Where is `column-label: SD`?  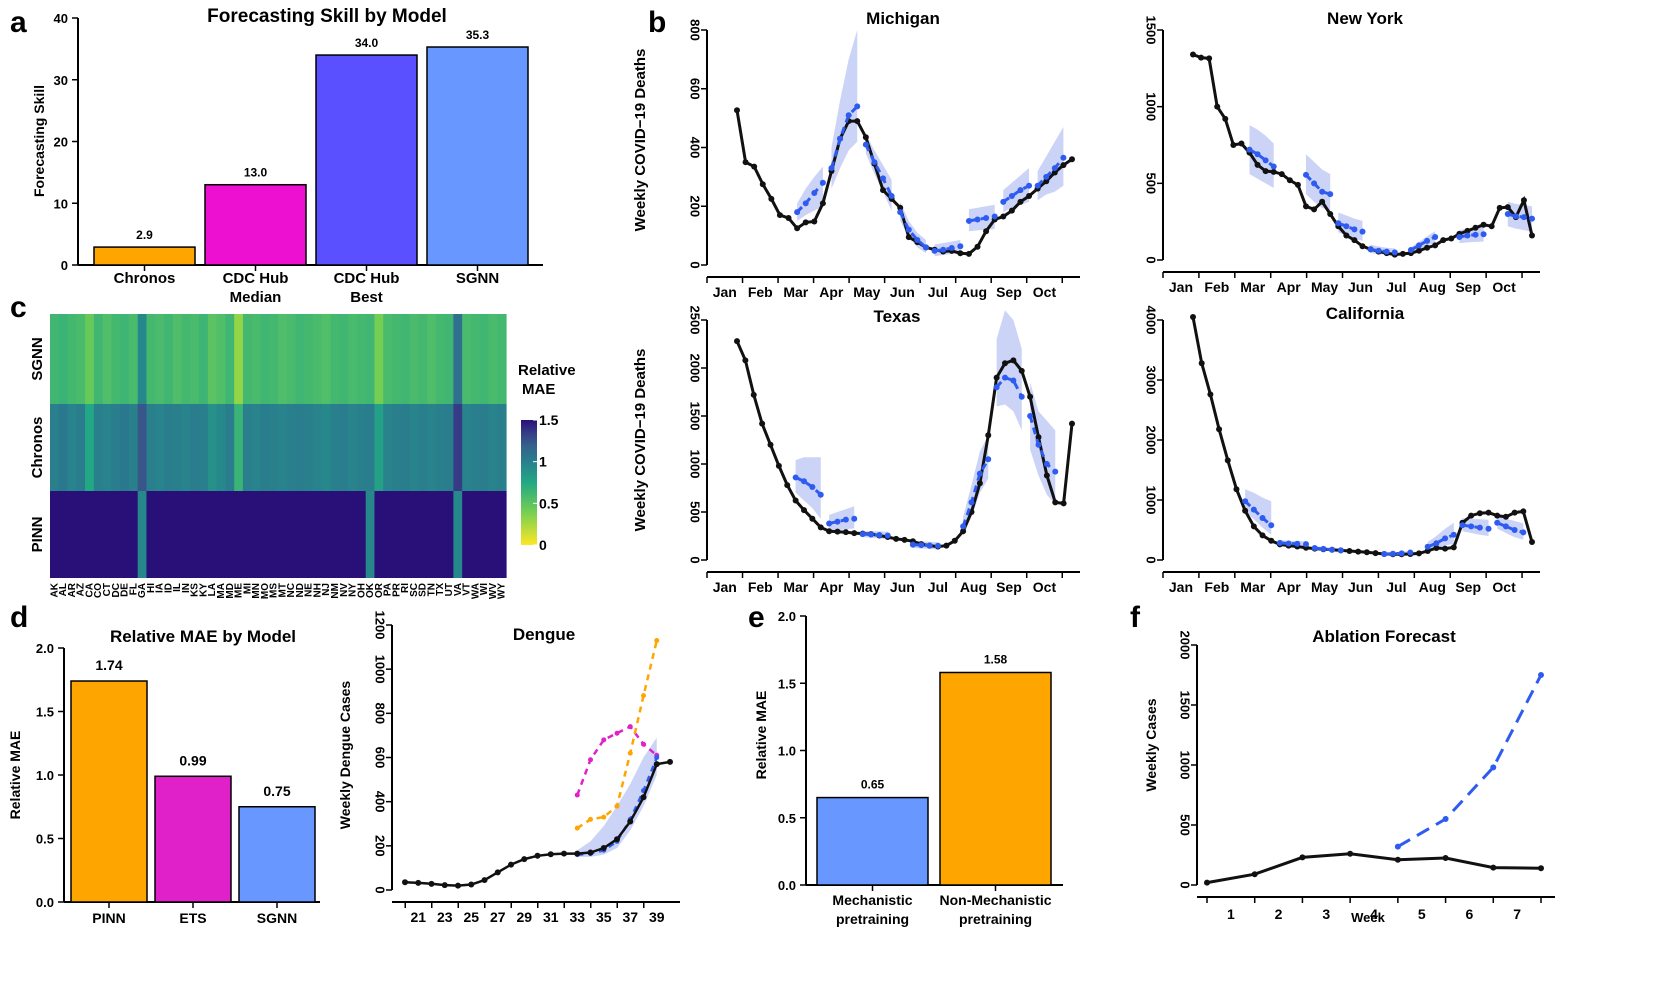
column-label: SD is located at coordinates (423, 590).